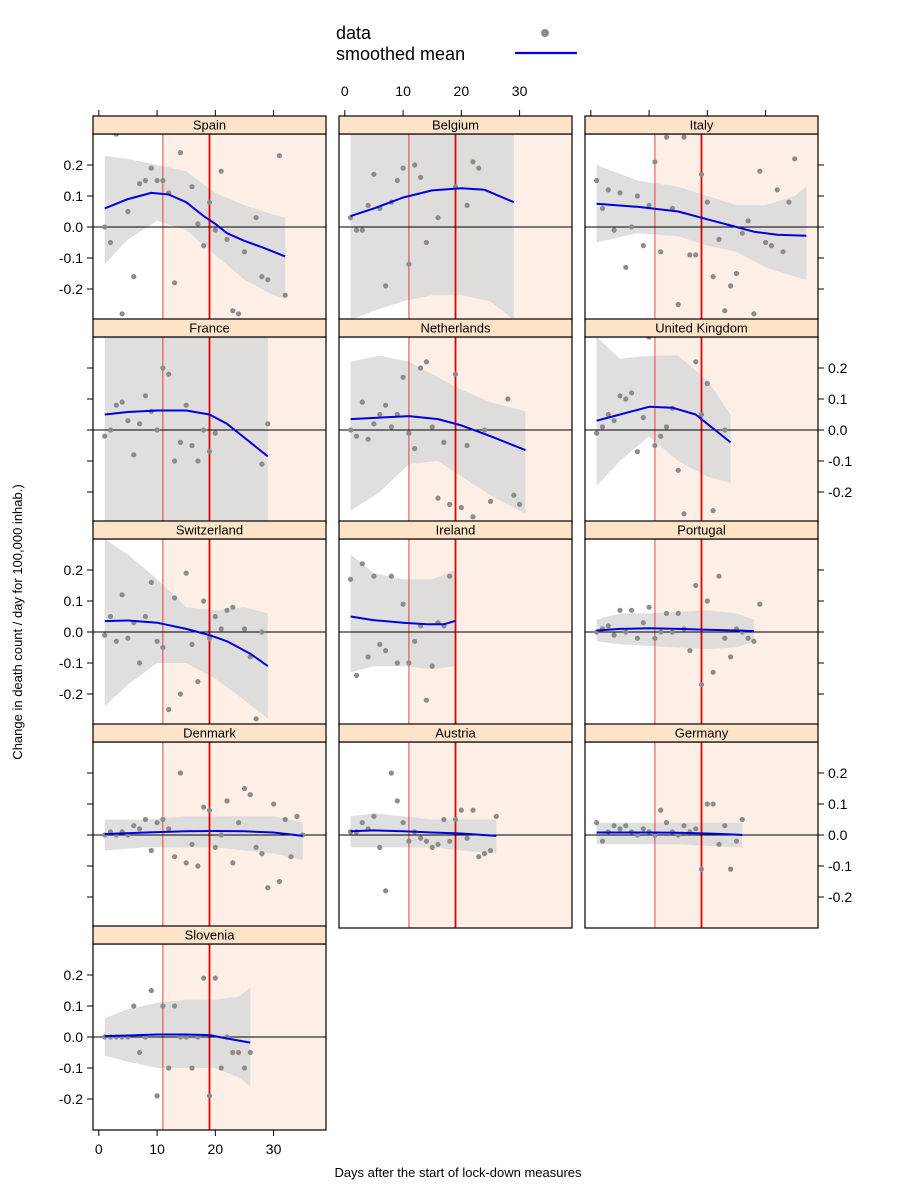  I want to click on x-tick-label: 10, so click(157, 1149).